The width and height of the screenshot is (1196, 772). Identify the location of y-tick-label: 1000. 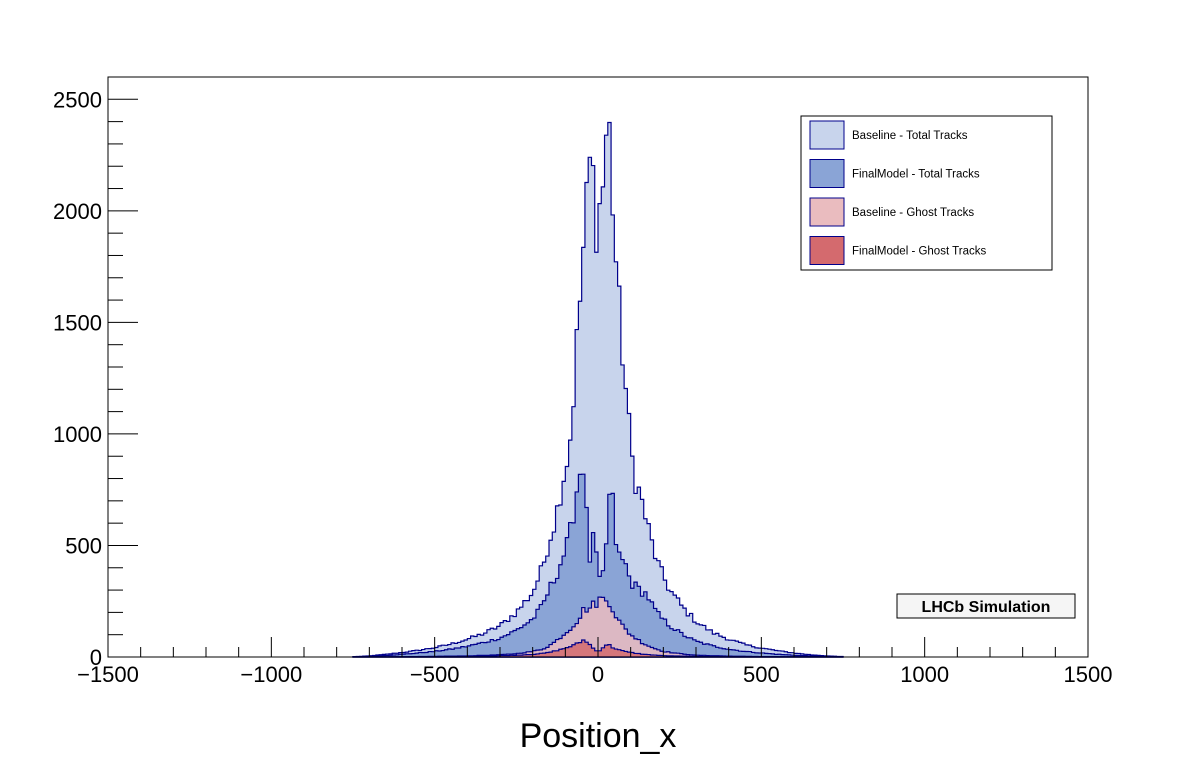
(77, 434).